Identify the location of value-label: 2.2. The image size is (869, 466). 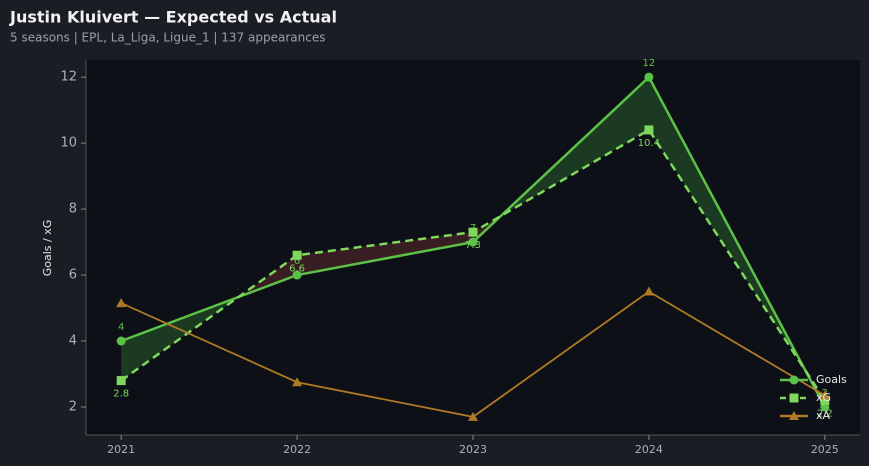
(825, 413).